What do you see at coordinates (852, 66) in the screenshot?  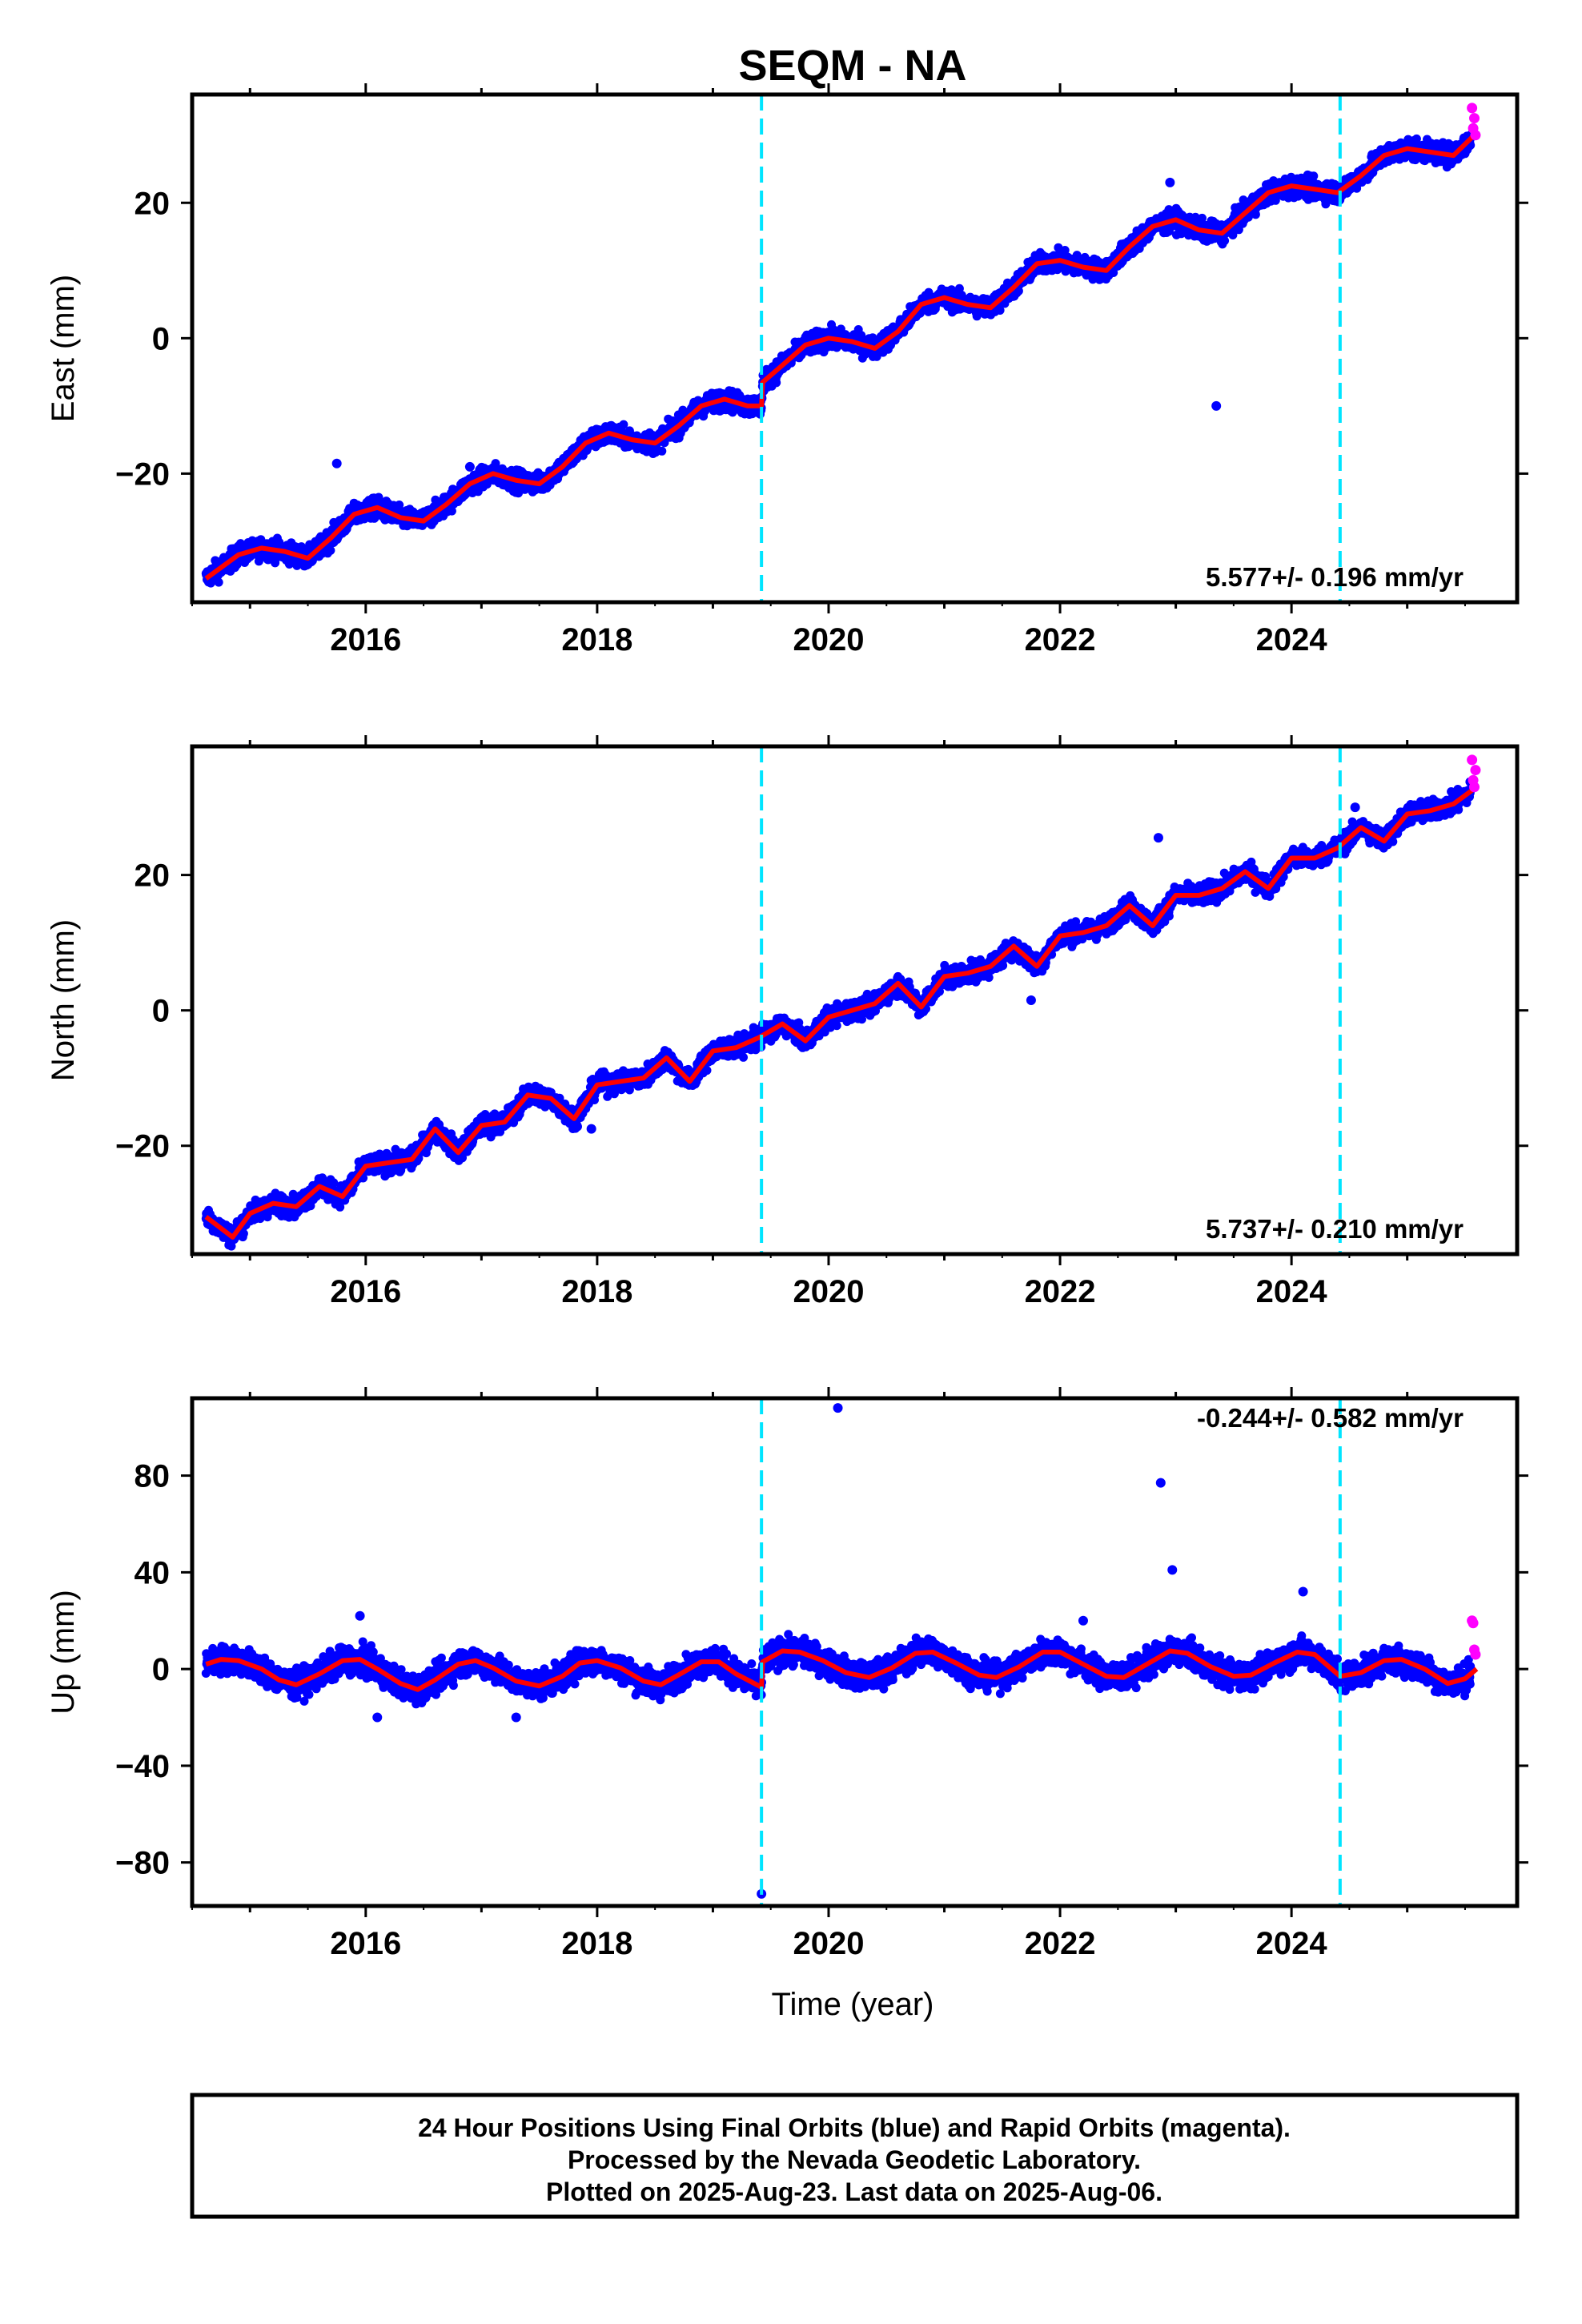 I see `chart-title: SEQM - NA` at bounding box center [852, 66].